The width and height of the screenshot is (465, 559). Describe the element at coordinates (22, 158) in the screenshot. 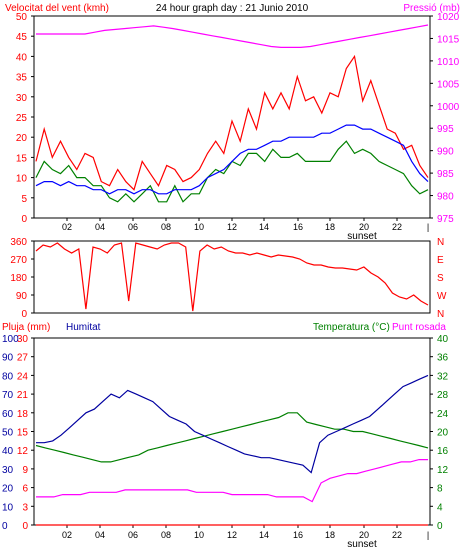

I see `wind-tick-label: 15` at that location.